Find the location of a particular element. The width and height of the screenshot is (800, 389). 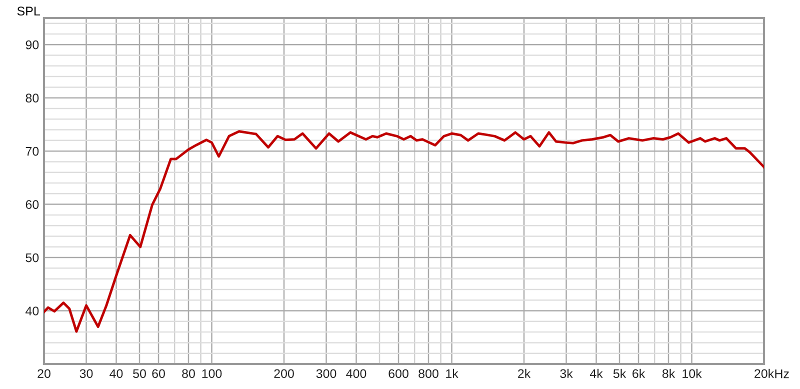

y-tick-label: 90 is located at coordinates (32, 45).